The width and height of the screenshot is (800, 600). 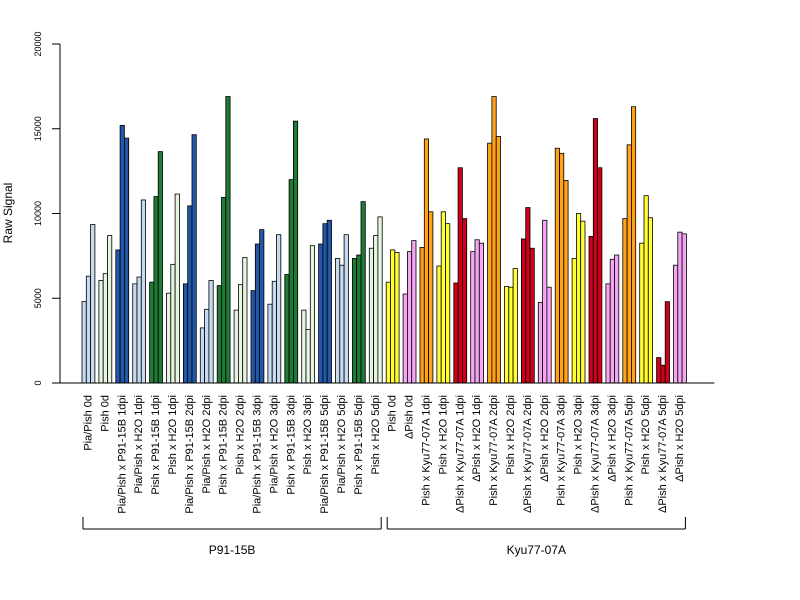 I want to click on x-tick-label: Pish x P91-15B 3dpi, so click(x=291, y=445).